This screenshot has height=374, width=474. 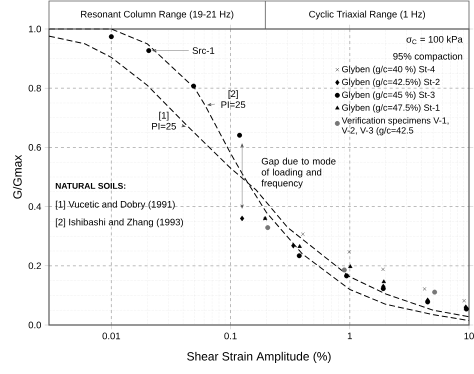 I want to click on y-tick-label: 0.0, so click(x=35, y=325).